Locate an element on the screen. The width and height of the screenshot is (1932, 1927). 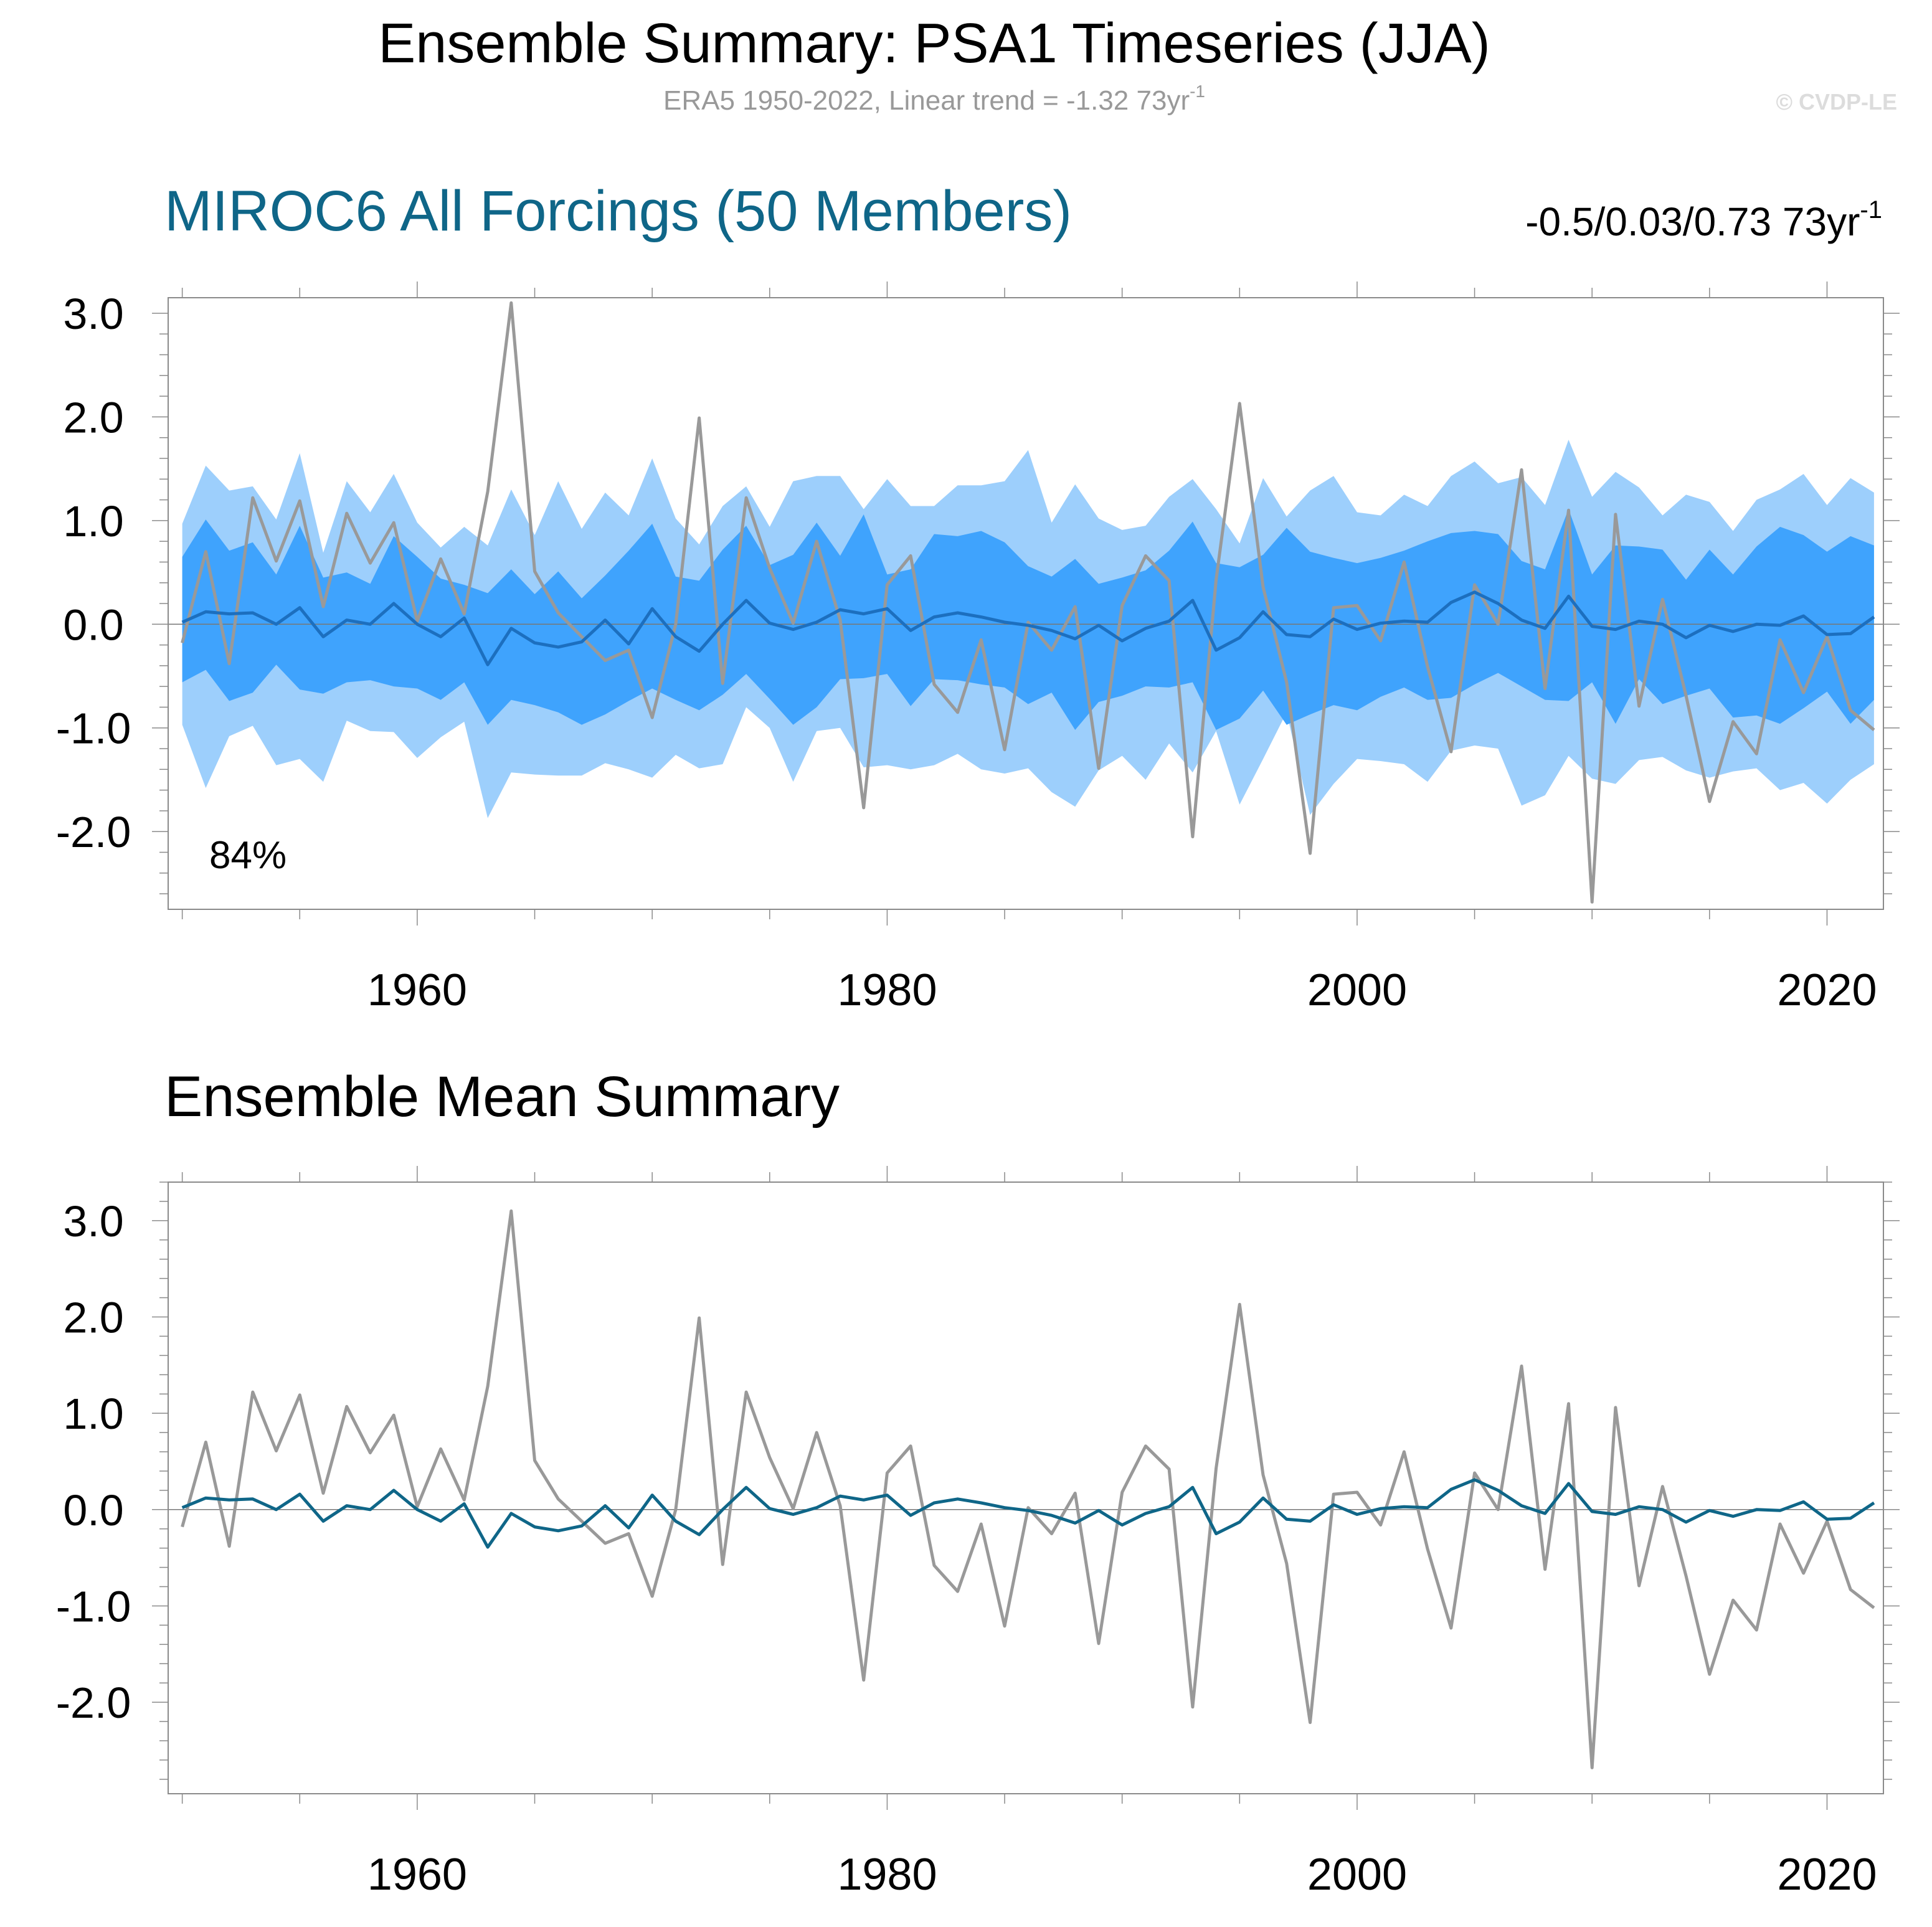
panel1-y-tick-label: 2.0 is located at coordinates (93, 1318).